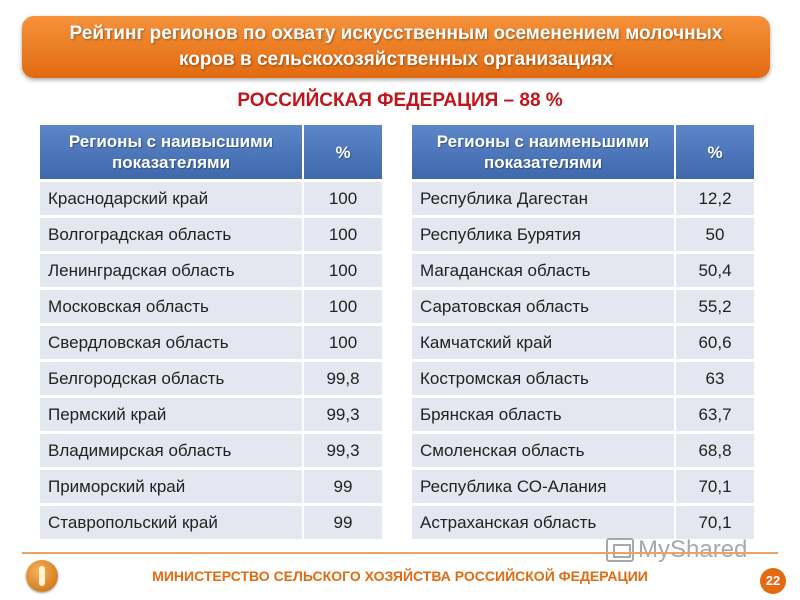 The height and width of the screenshot is (600, 800). What do you see at coordinates (544, 198) in the screenshot?
I see `region-name: Республика Дагестан` at bounding box center [544, 198].